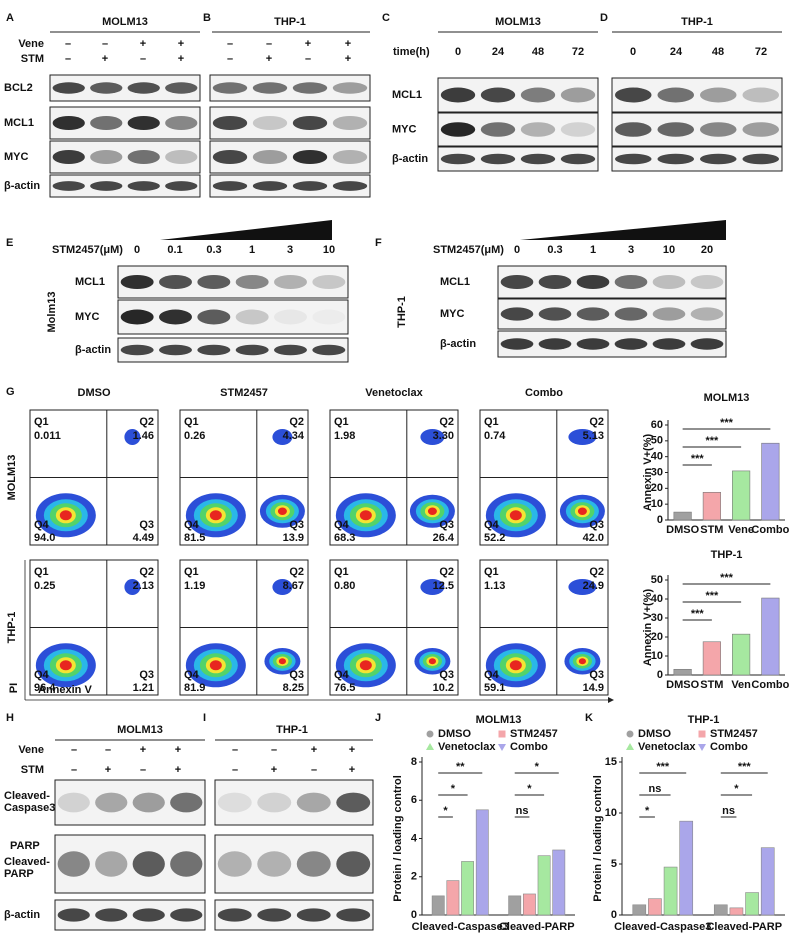 The image size is (790, 943). Describe the element at coordinates (454, 734) in the screenshot. I see `legend-label: DMSO` at that location.